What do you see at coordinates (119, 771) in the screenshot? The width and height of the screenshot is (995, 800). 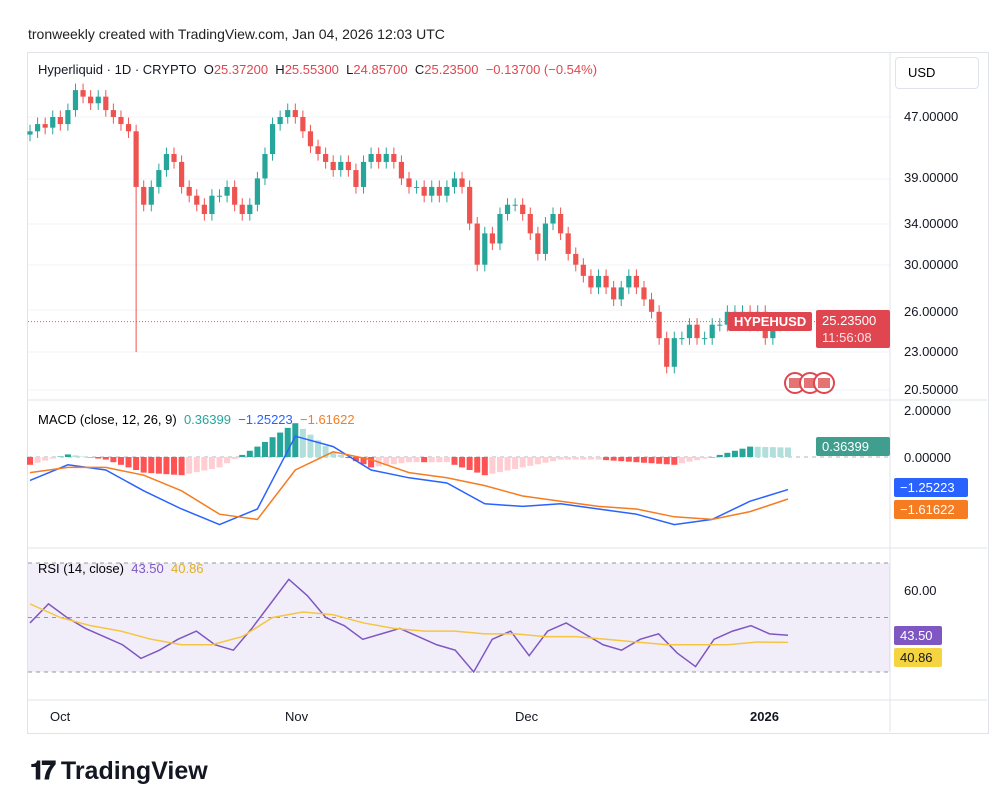 I see `tradingview-logo: 𝟏𝟕 TradingView` at bounding box center [119, 771].